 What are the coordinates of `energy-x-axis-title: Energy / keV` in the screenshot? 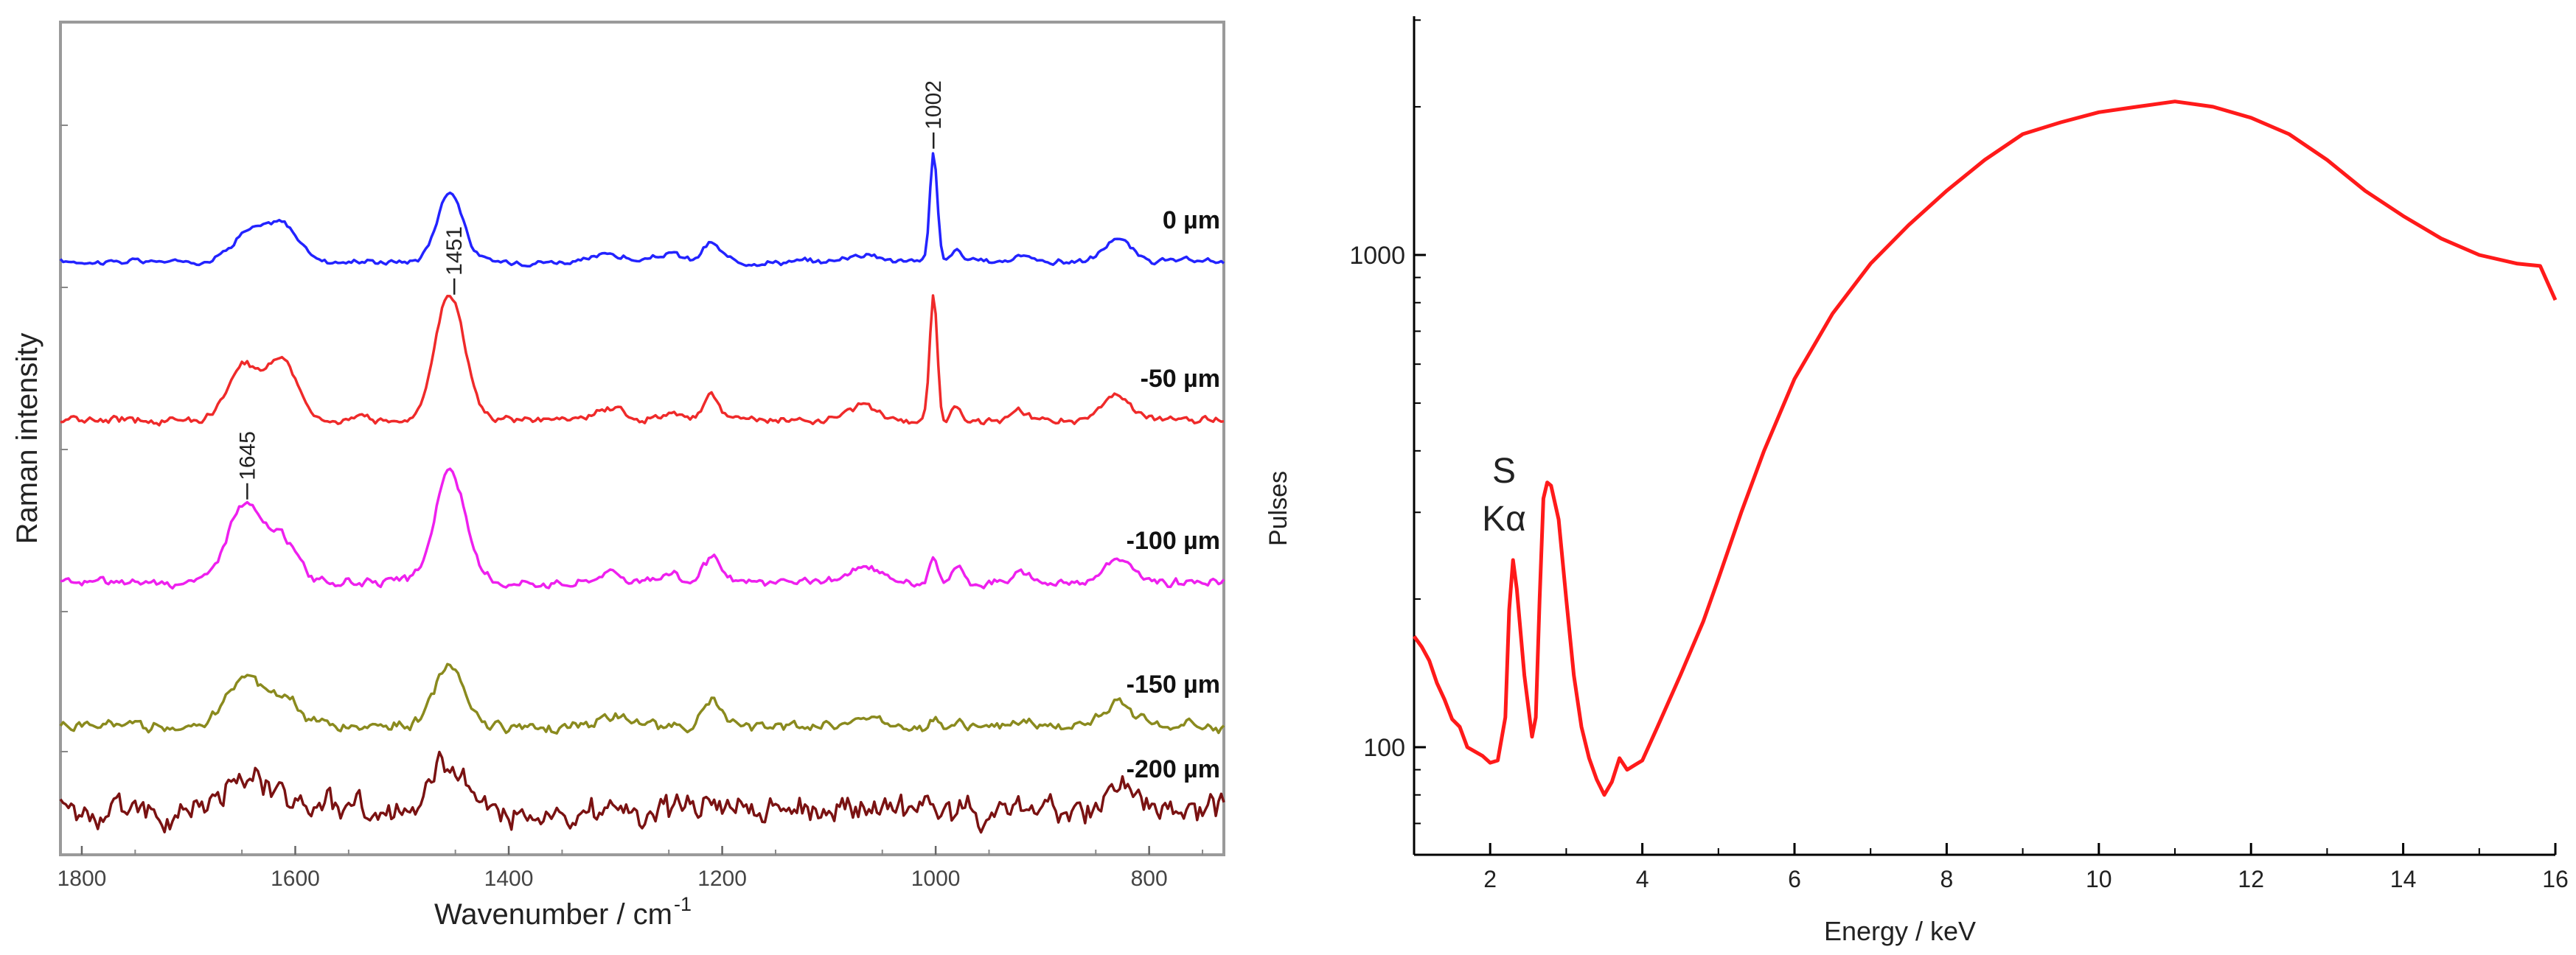 It's located at (1900, 931).